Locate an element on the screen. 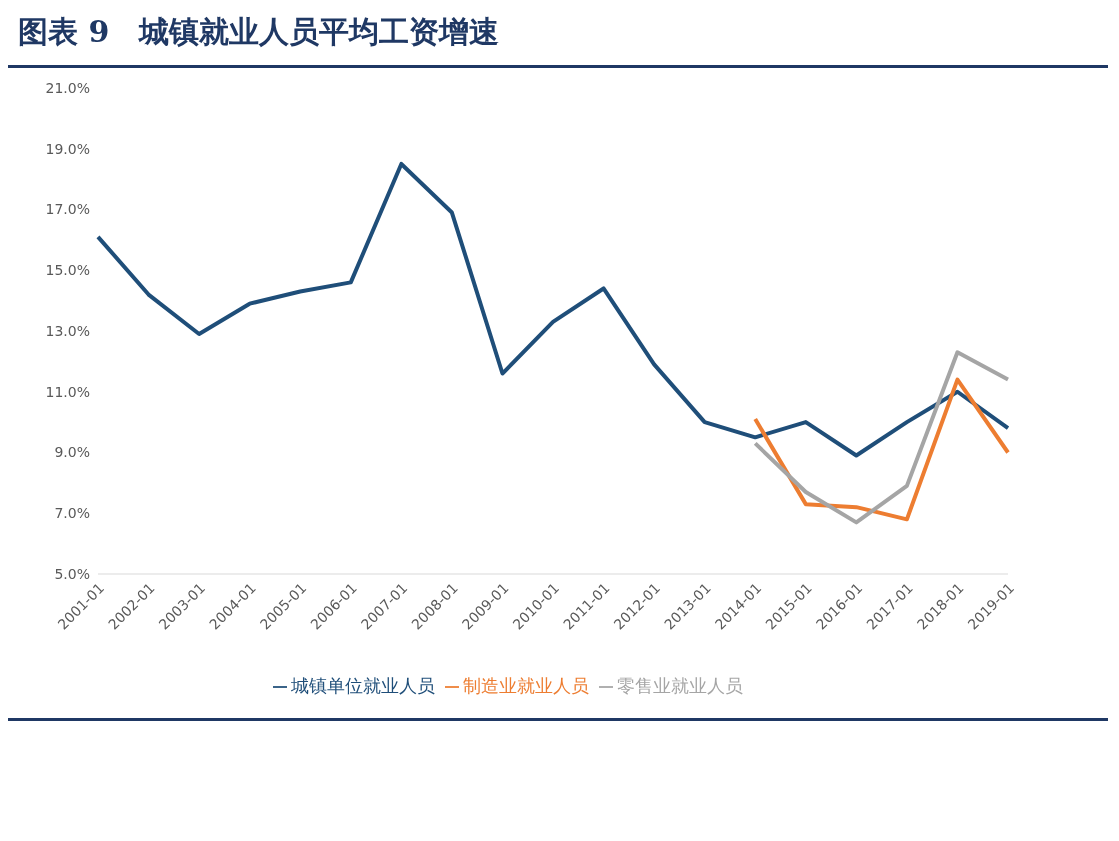  y-tick-label: 9.0% is located at coordinates (72, 452).